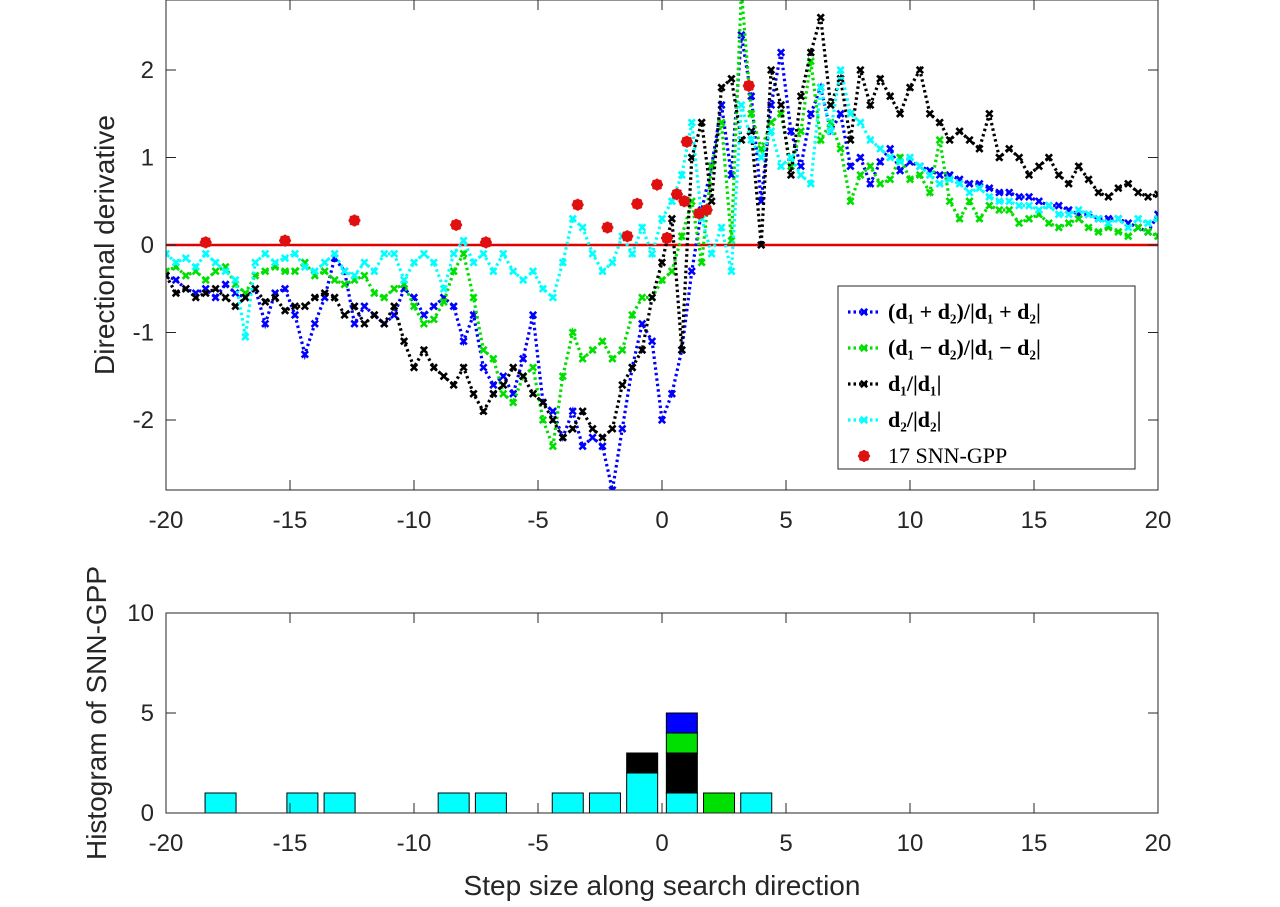  What do you see at coordinates (1158, 520) in the screenshot?
I see `x-tick-label: 20` at bounding box center [1158, 520].